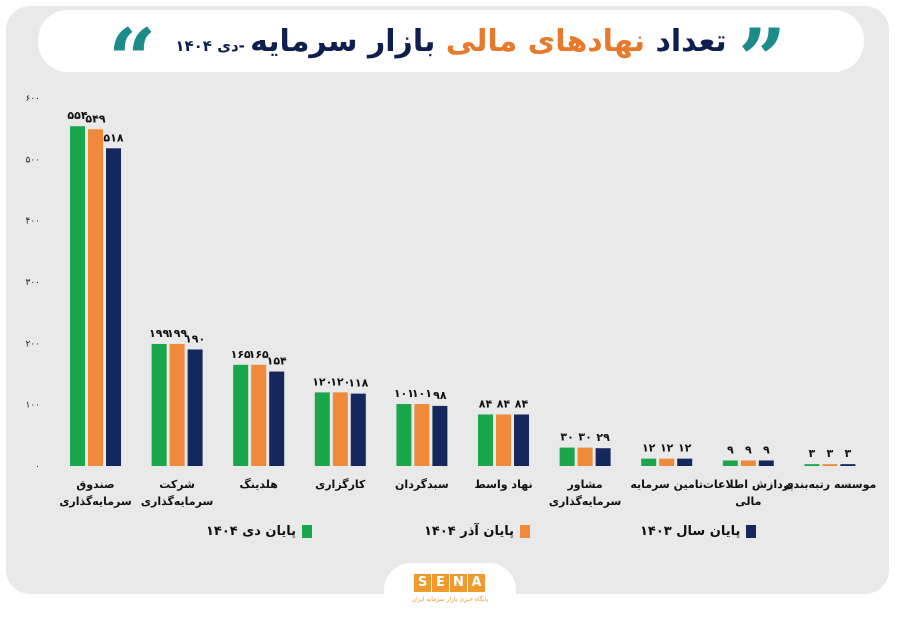 The width and height of the screenshot is (903, 626). I want to click on data-label: ۹۸, so click(440, 395).